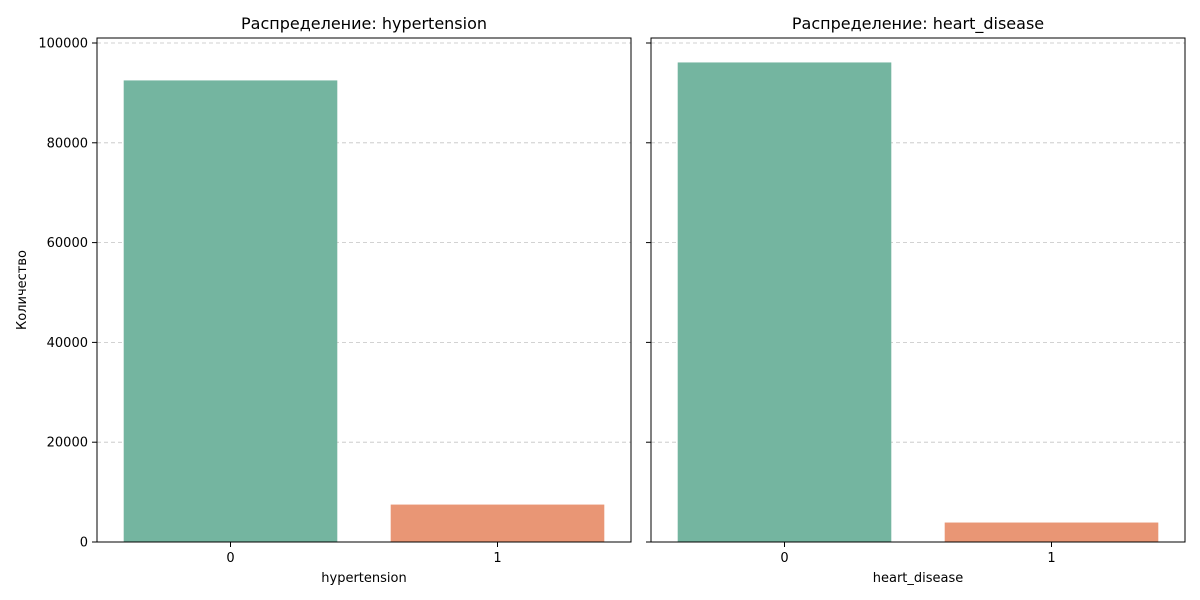  I want to click on y-tick-label: 40000, so click(67, 343).